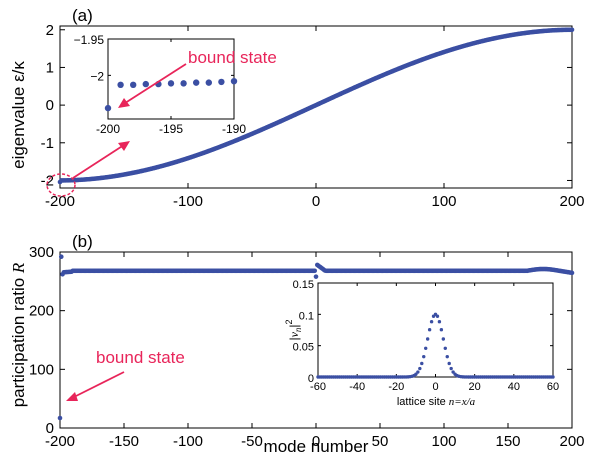 The width and height of the screenshot is (589, 460). What do you see at coordinates (435, 387) in the screenshot?
I see `panel-b-inset-xtick-label: 0` at bounding box center [435, 387].